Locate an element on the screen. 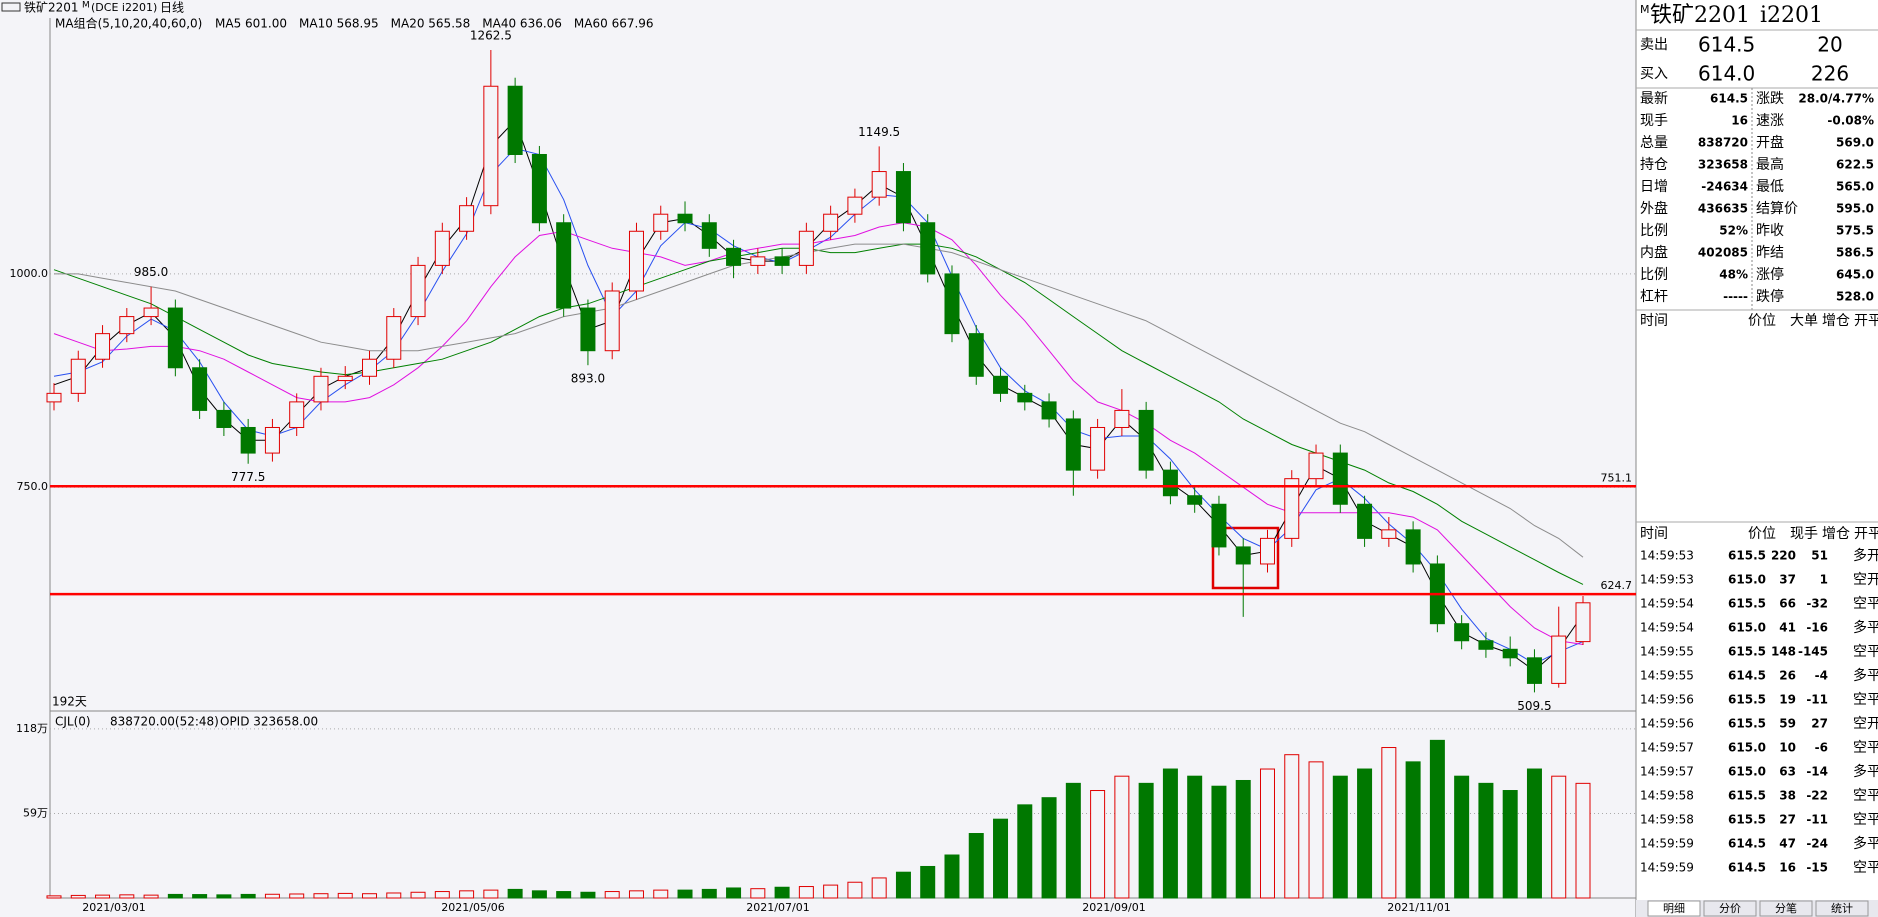 The height and width of the screenshot is (917, 1878). legend-entry: MA20 565.58 is located at coordinates (431, 24).